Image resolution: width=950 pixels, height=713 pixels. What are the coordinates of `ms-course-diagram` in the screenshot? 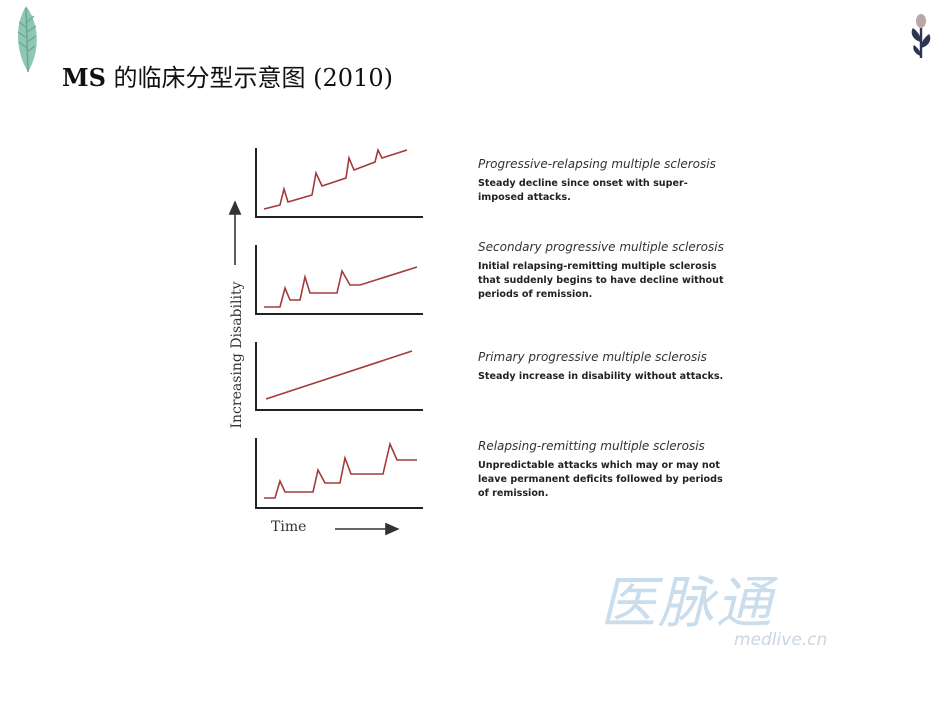 It's located at (325, 341).